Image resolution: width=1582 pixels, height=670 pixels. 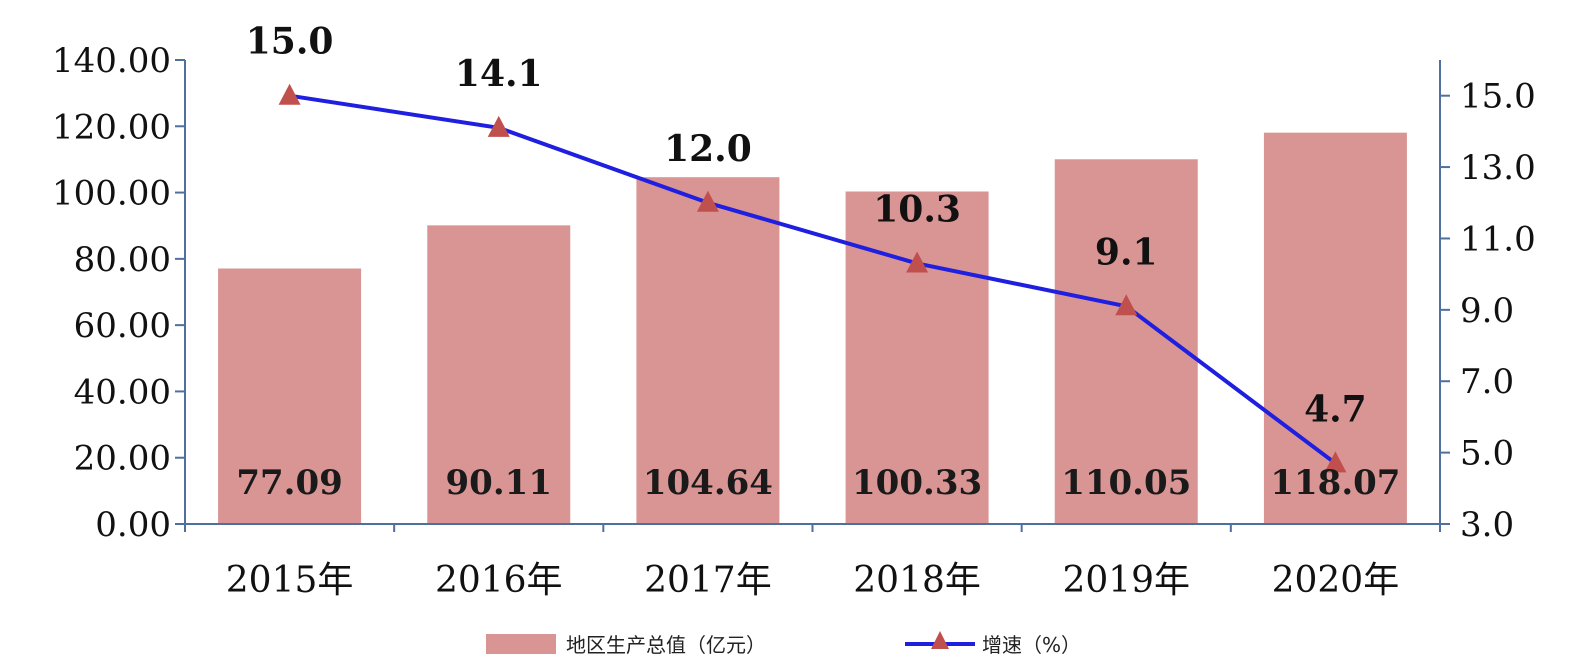 What do you see at coordinates (499, 580) in the screenshot?
I see `category-label-1: 2016年` at bounding box center [499, 580].